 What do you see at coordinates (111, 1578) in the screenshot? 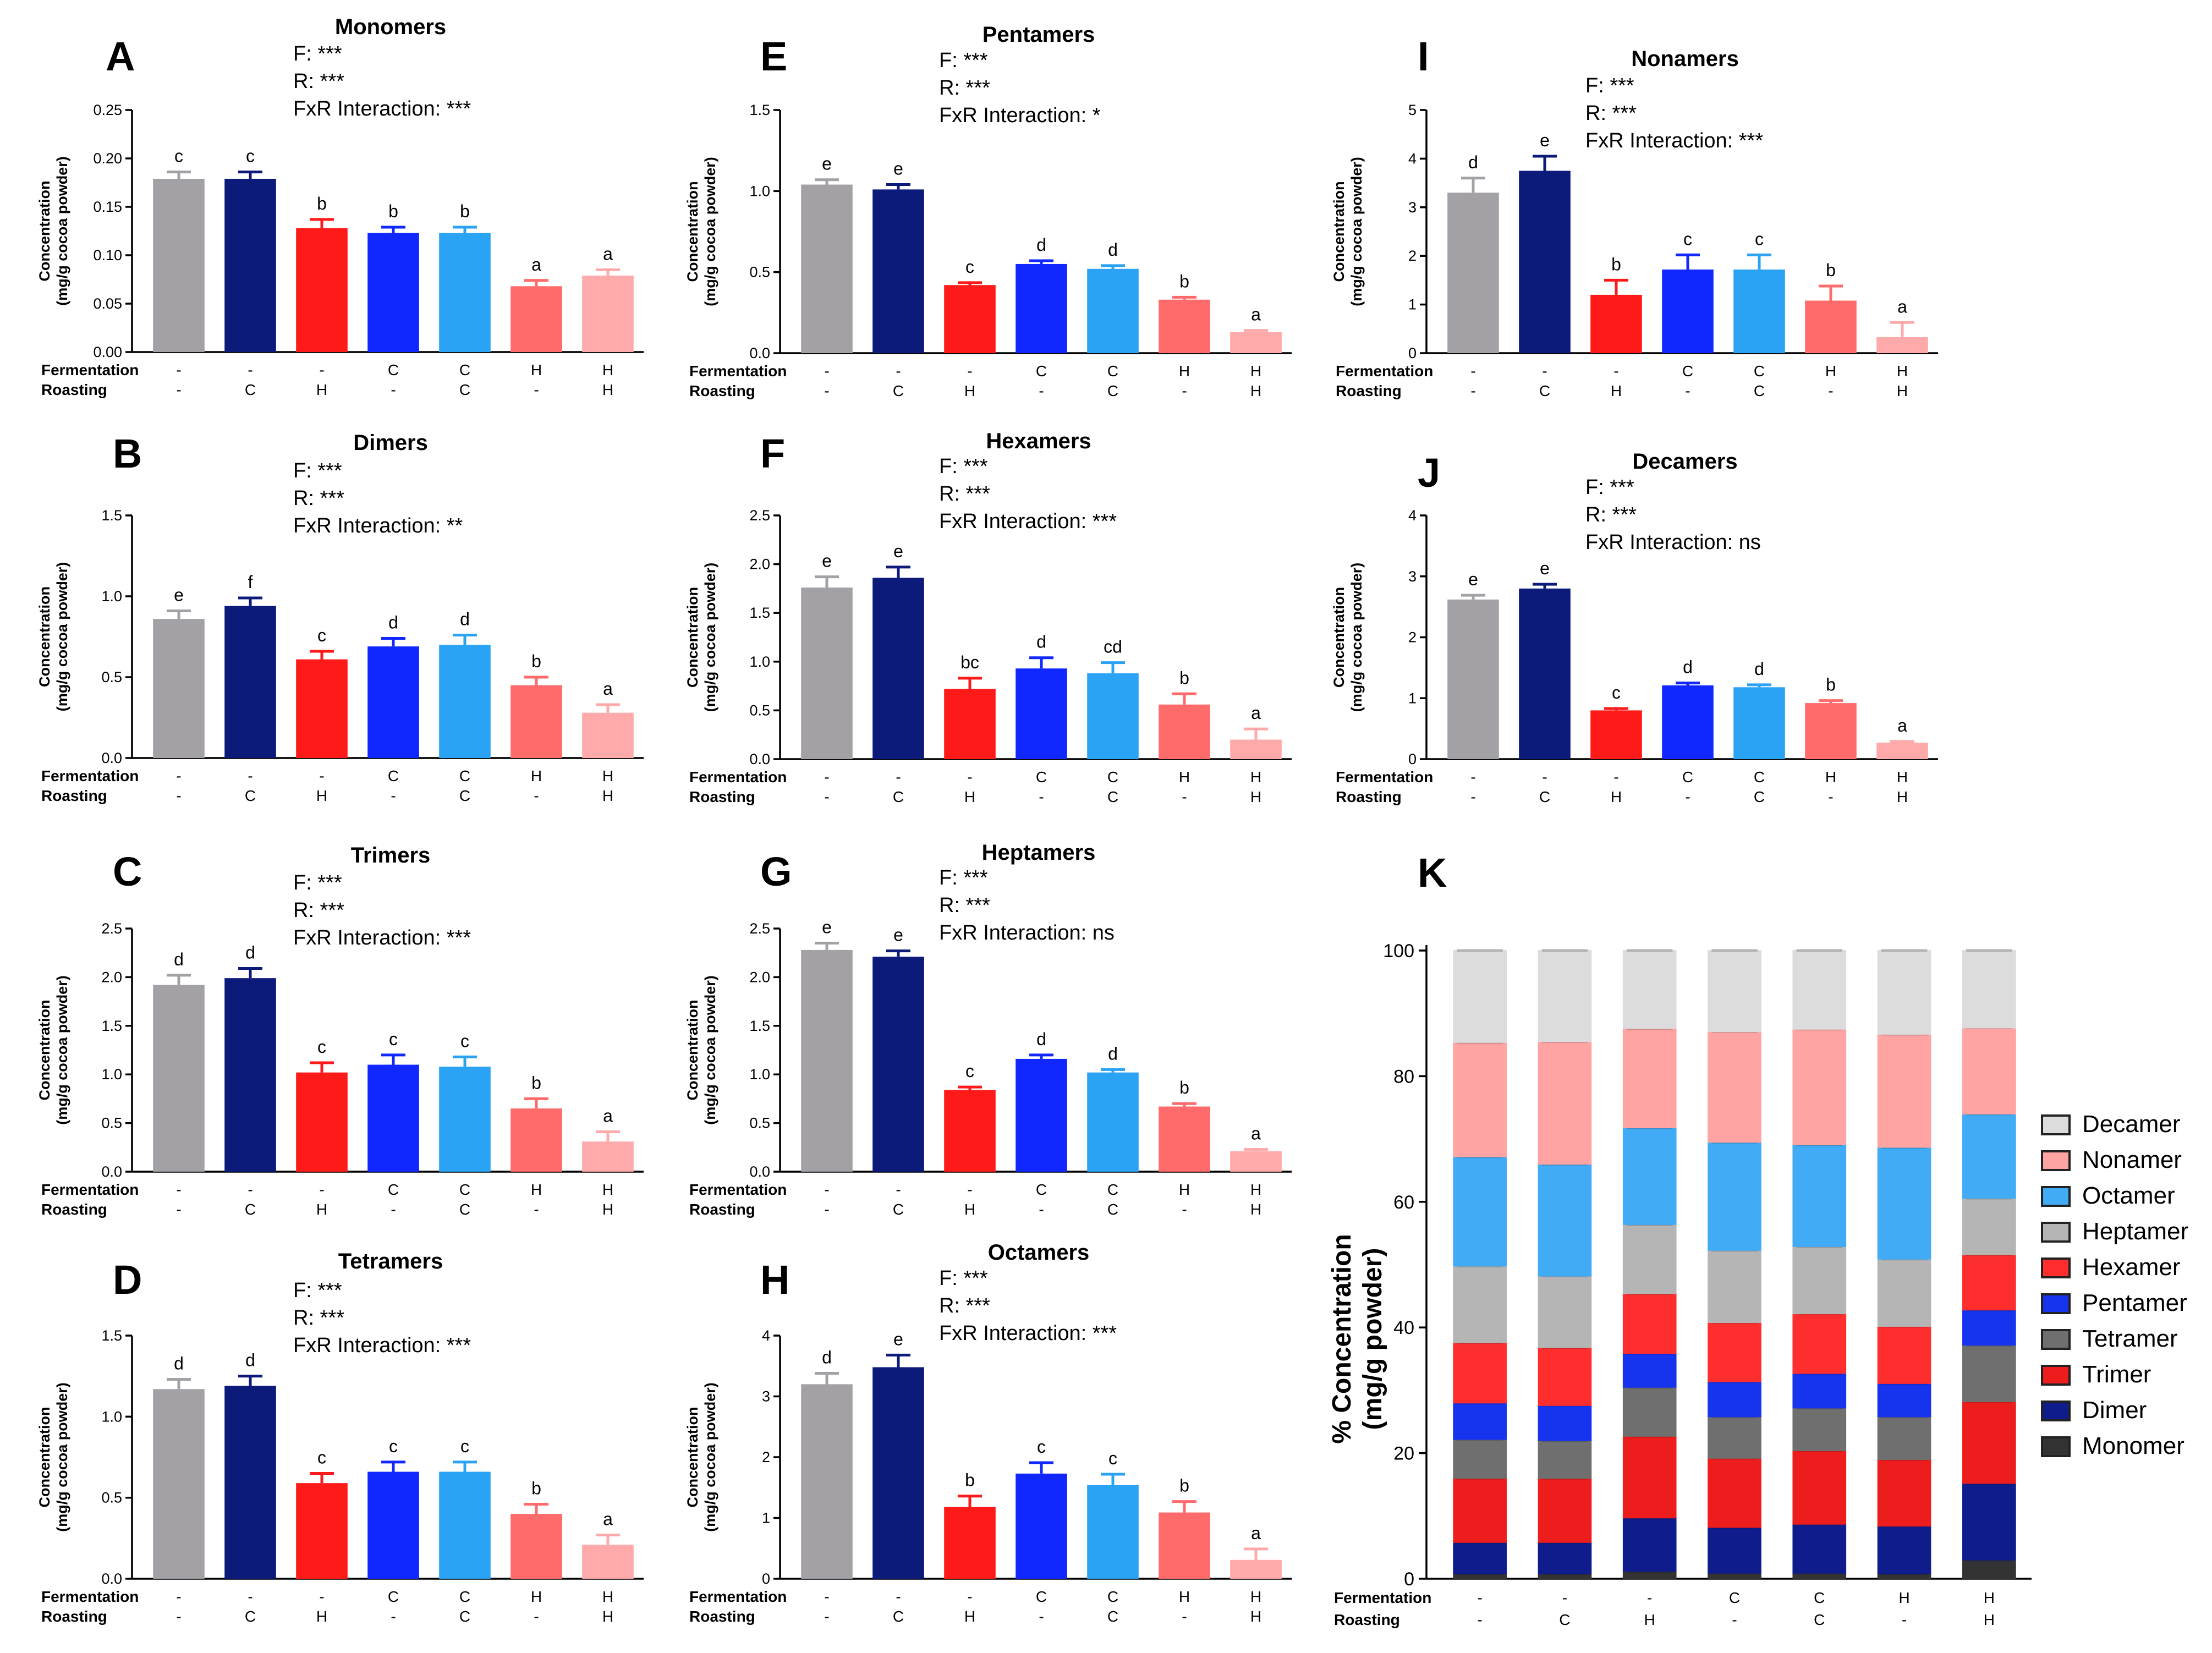
I see `y-tick-label: 0.0` at bounding box center [111, 1578].